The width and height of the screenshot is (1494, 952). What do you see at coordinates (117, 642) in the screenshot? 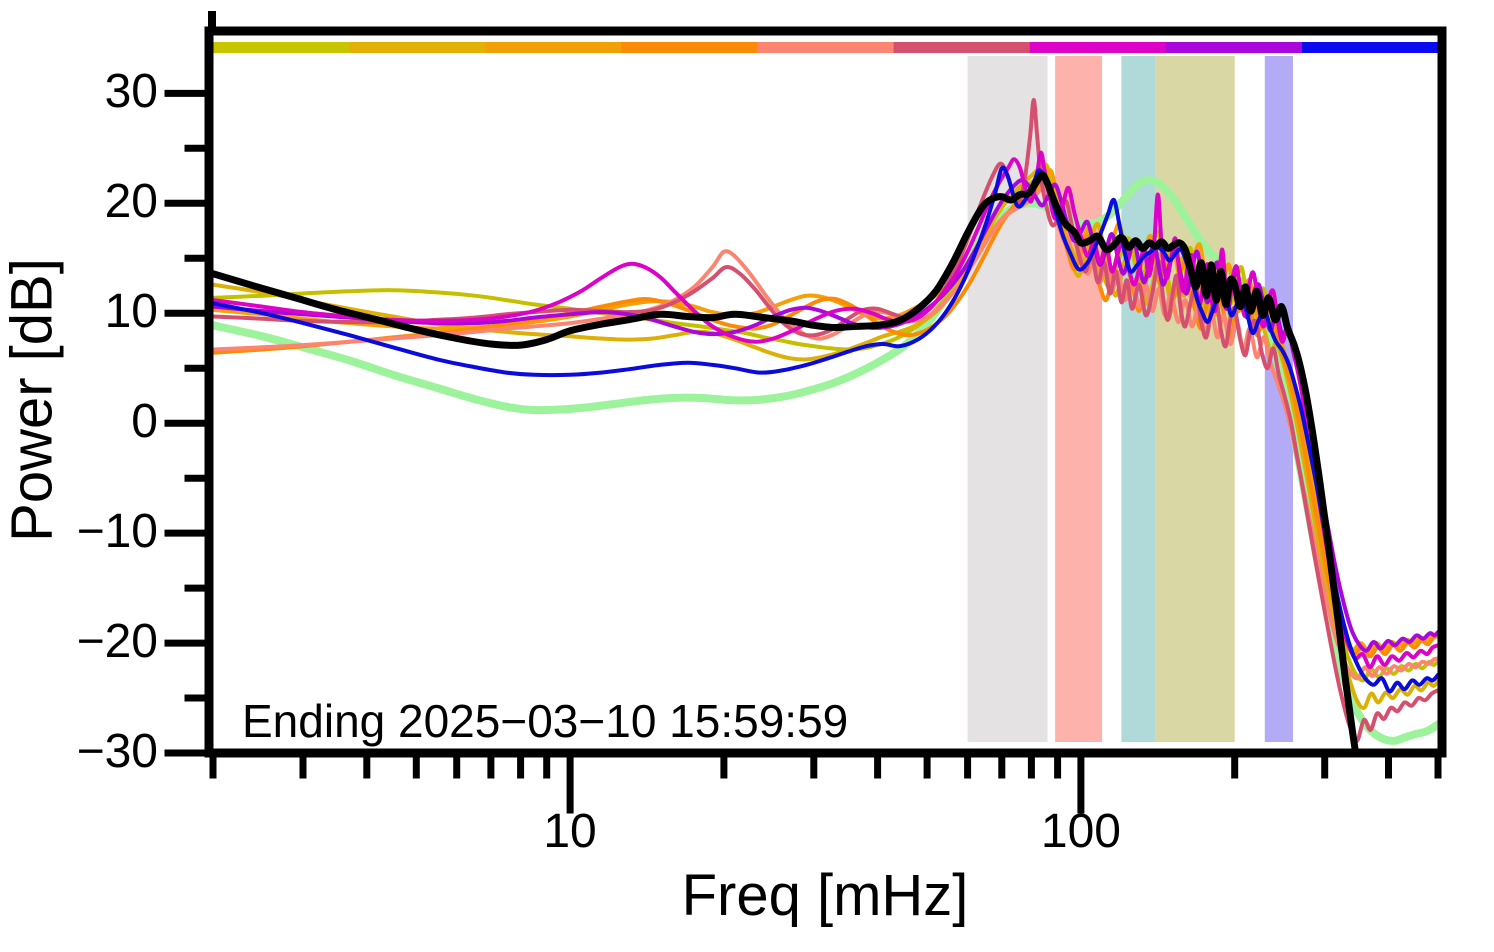
I see `y-tick-label: −20` at bounding box center [117, 642].